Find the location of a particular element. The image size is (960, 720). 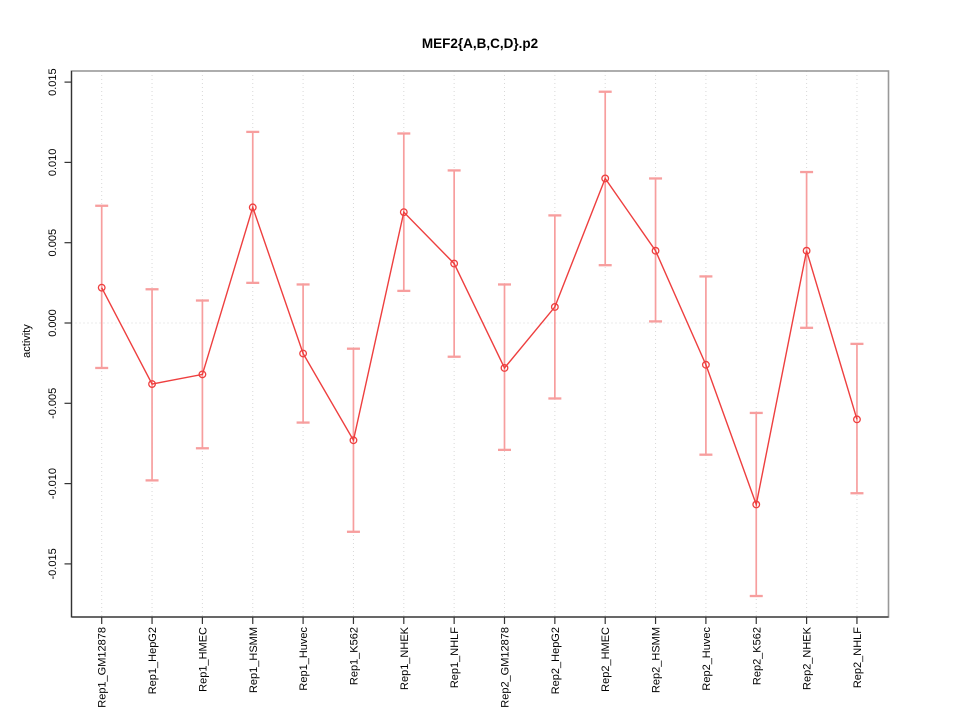

x-tick-label: Rep1_NHEK is located at coordinates (405, 658).